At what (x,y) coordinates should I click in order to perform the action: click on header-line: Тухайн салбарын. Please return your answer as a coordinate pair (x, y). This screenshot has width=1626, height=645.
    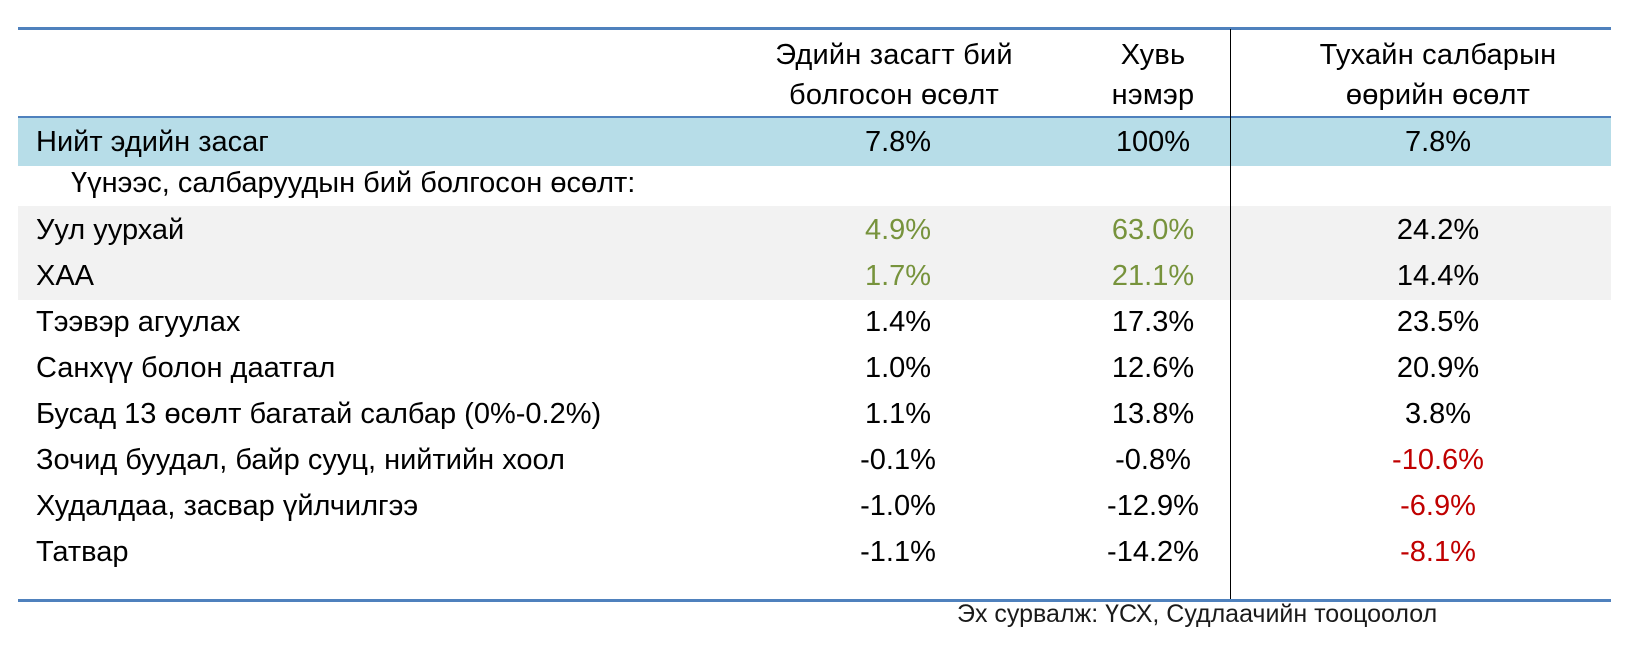
    Looking at the image, I should click on (1438, 55).